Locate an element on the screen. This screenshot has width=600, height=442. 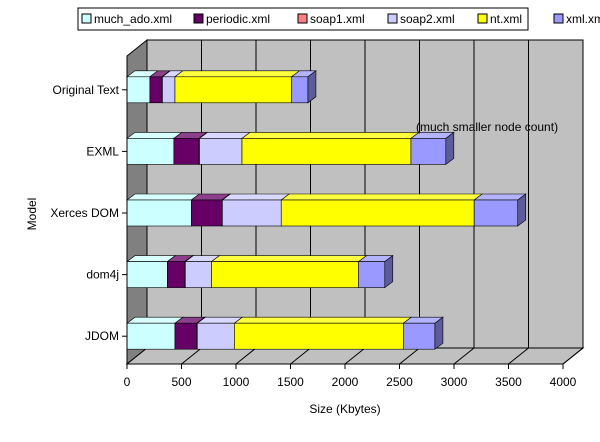
legend-item: xml.xml is located at coordinates (576, 19).